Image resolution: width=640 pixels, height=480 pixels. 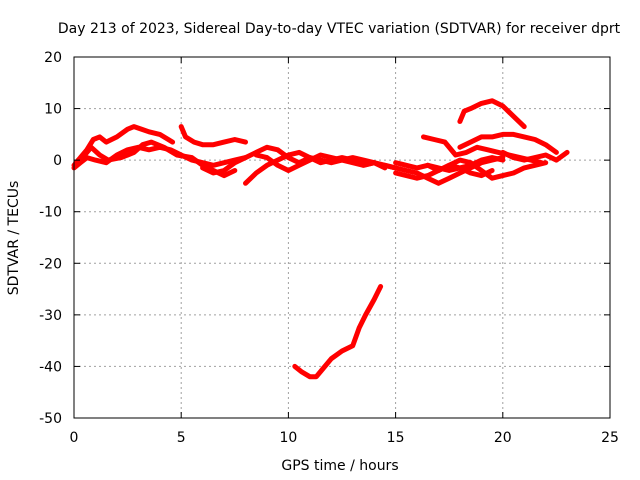 What do you see at coordinates (503, 438) in the screenshot?
I see `x-tick-label: 20` at bounding box center [503, 438].